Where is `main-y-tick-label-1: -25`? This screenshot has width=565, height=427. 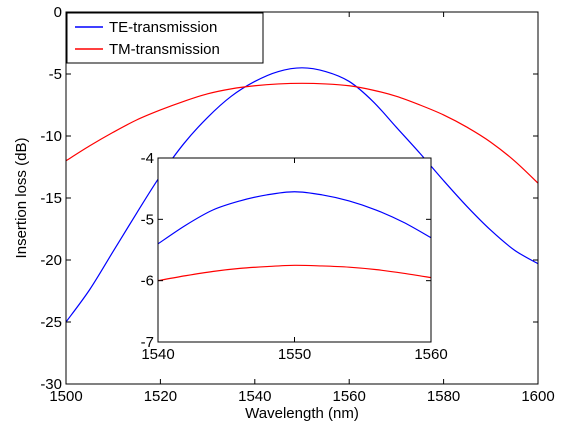
main-y-tick-label-1: -25 is located at coordinates (51, 322).